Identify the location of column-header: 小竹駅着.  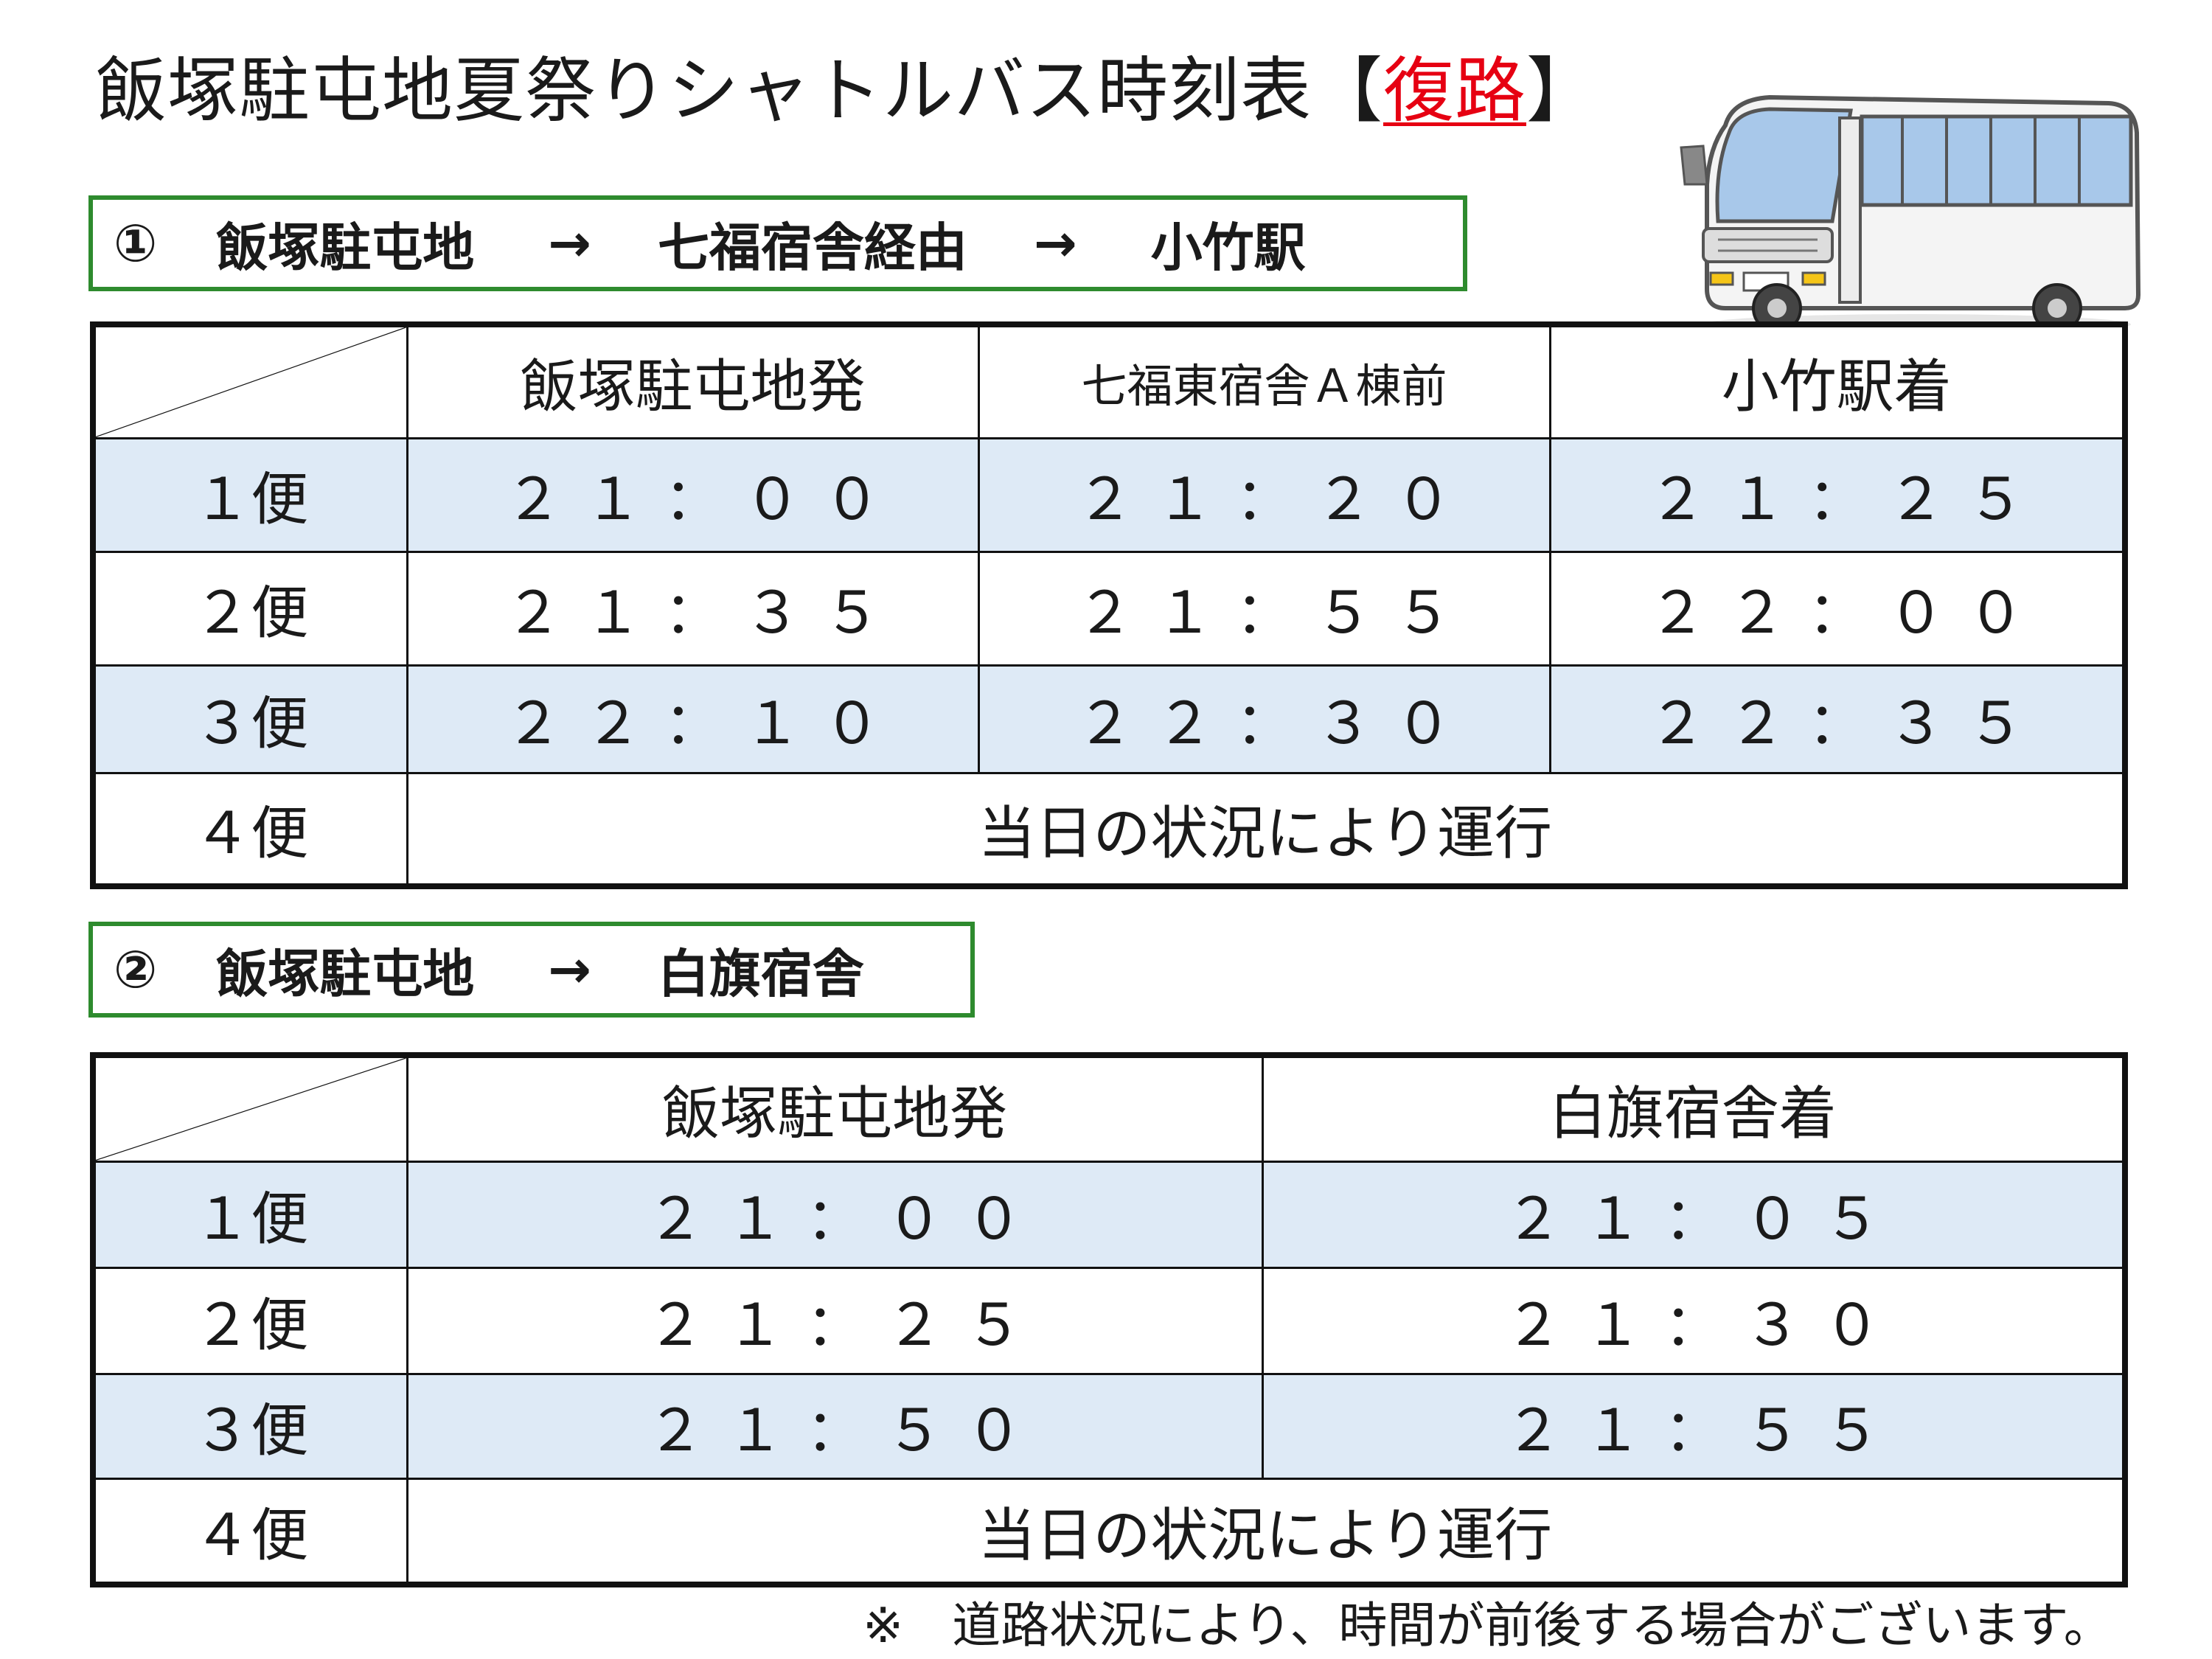
(1837, 381).